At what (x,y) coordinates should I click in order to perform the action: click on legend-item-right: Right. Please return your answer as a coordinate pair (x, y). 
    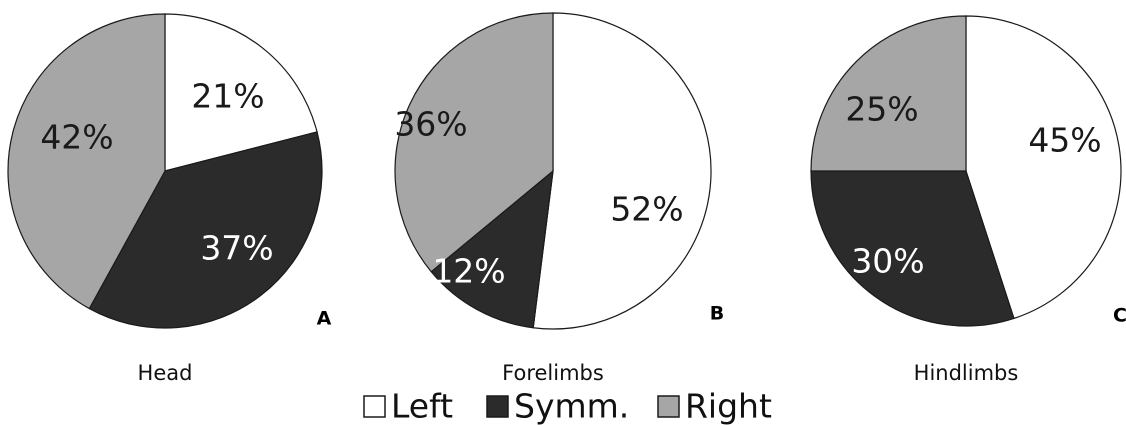
    Looking at the image, I should click on (714, 406).